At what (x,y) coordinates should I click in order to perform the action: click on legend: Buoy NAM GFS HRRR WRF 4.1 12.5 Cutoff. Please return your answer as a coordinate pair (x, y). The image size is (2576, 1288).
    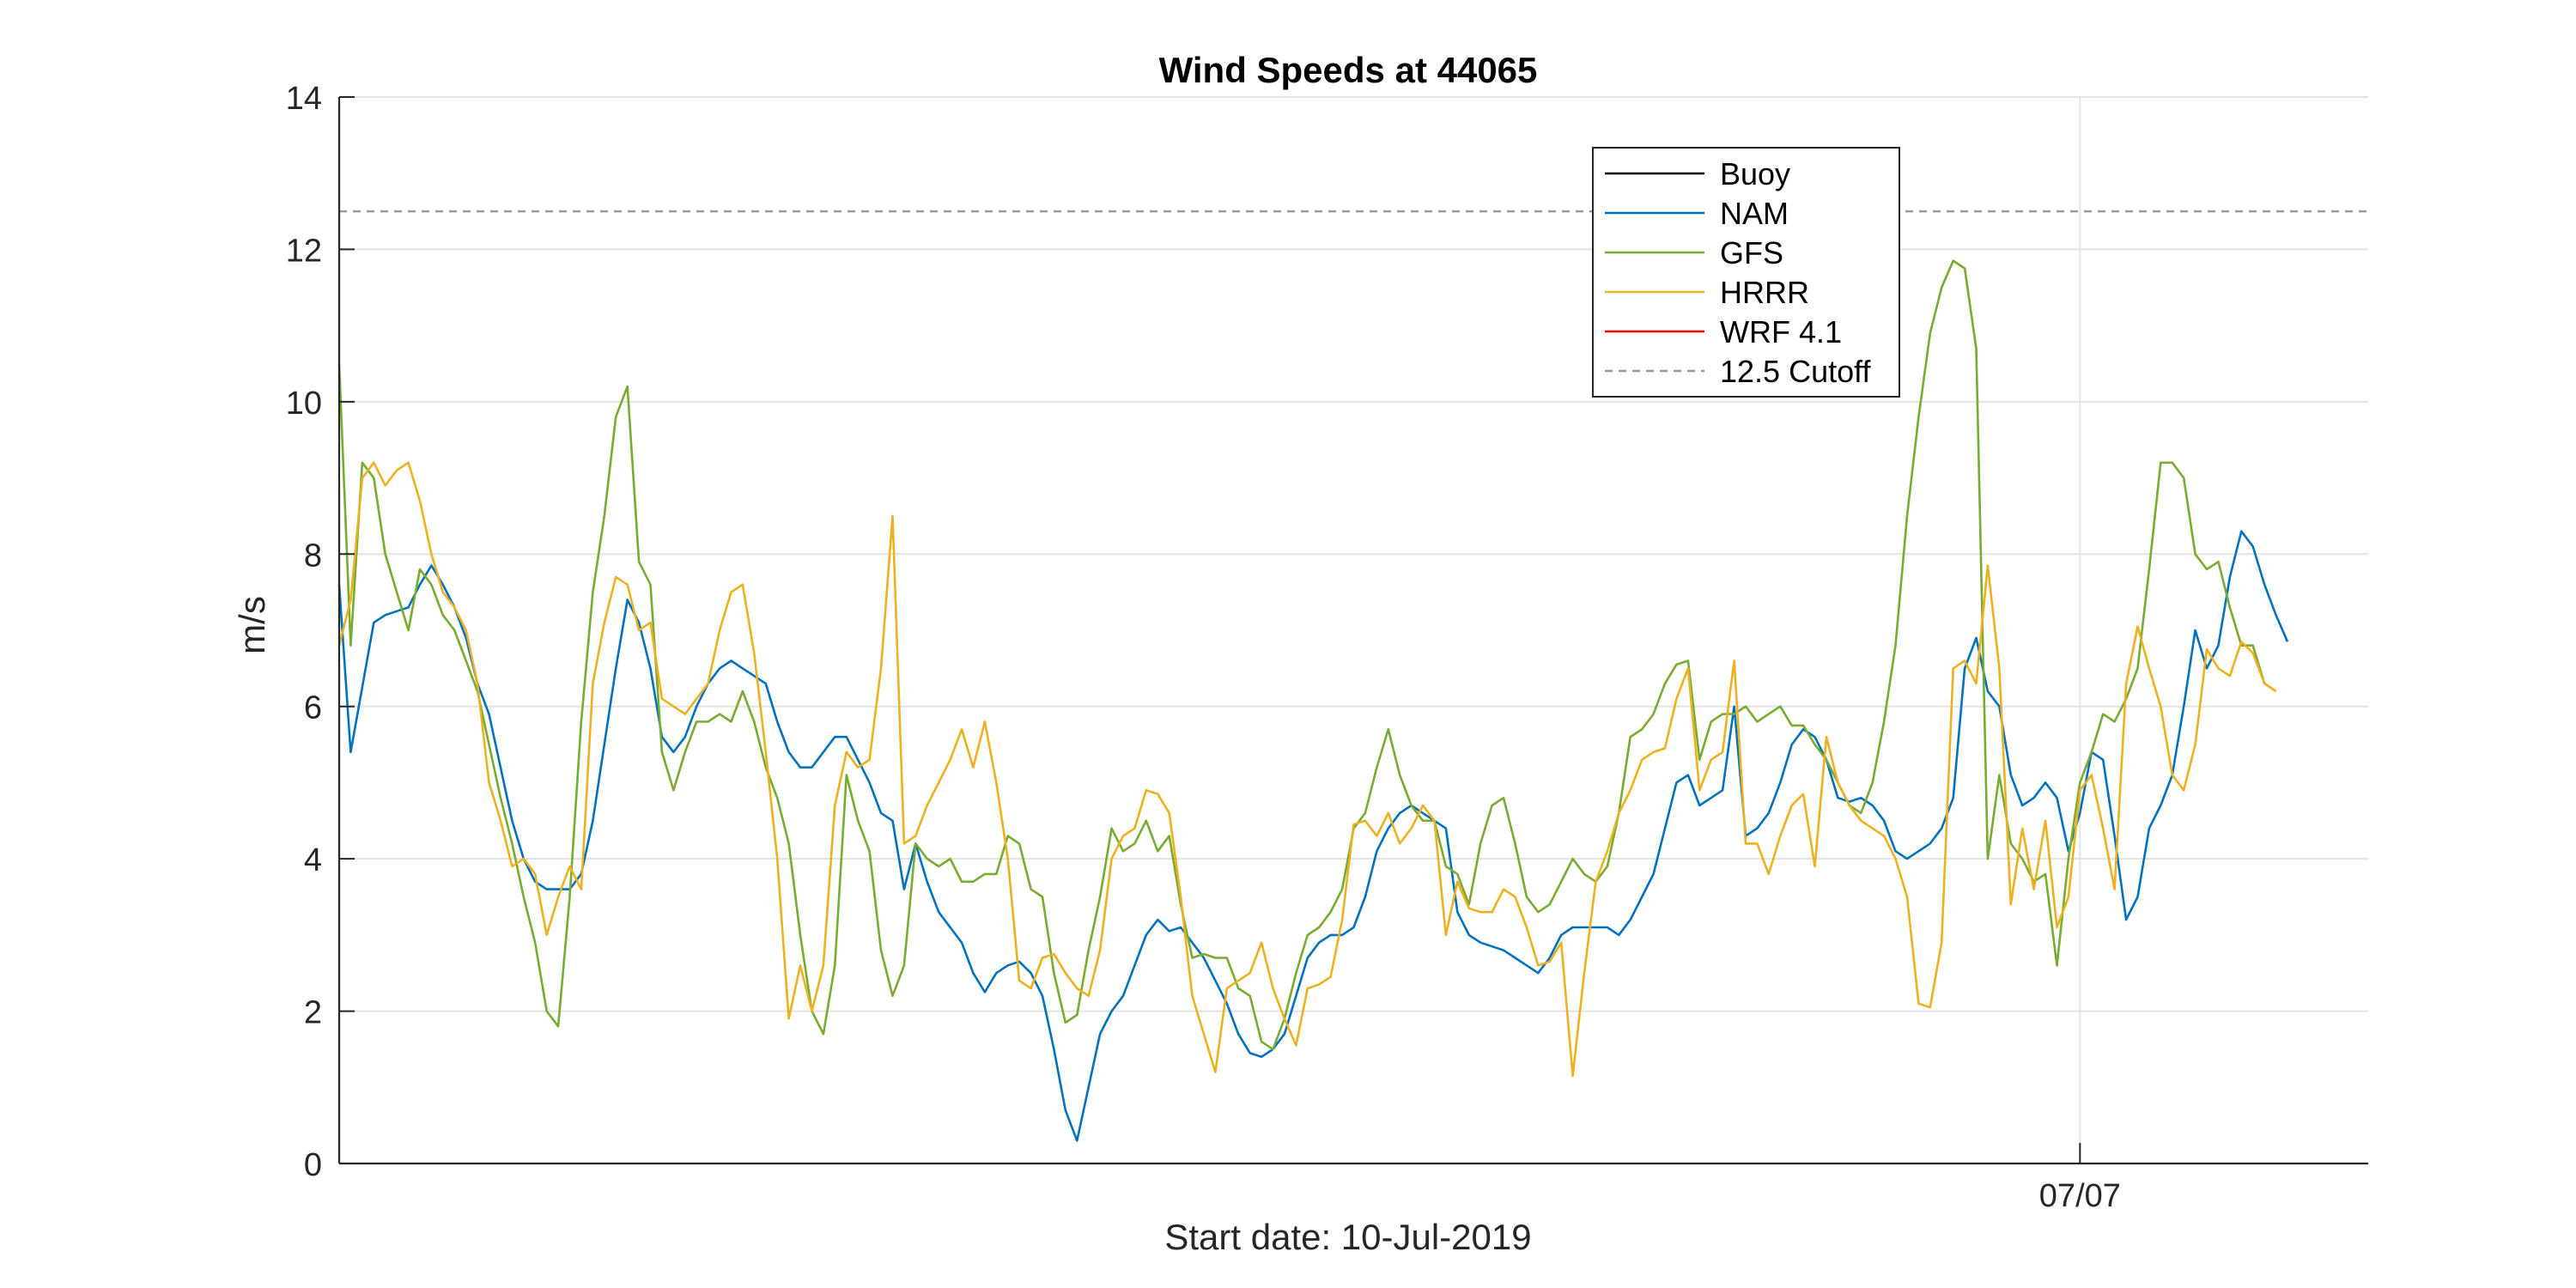
    Looking at the image, I should click on (1746, 272).